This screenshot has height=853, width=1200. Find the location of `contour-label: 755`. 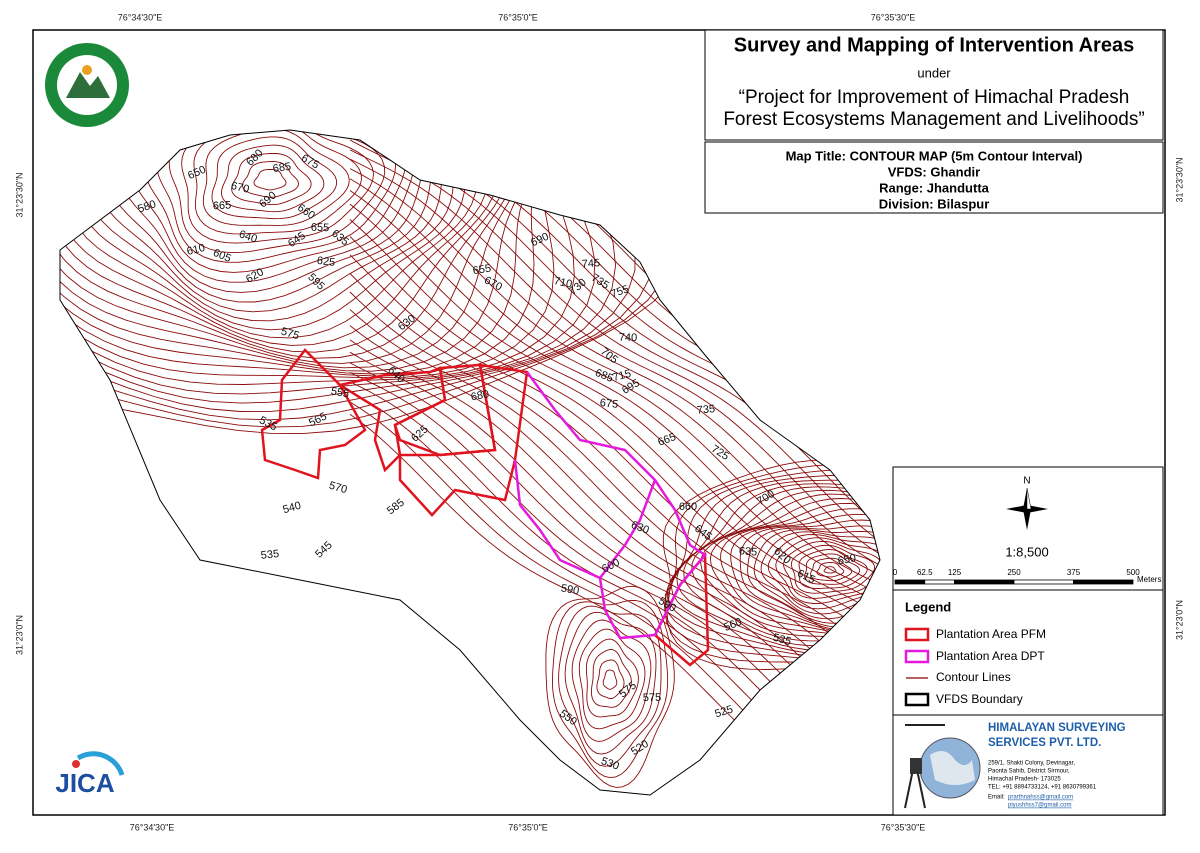

contour-label: 755 is located at coordinates (619, 292).